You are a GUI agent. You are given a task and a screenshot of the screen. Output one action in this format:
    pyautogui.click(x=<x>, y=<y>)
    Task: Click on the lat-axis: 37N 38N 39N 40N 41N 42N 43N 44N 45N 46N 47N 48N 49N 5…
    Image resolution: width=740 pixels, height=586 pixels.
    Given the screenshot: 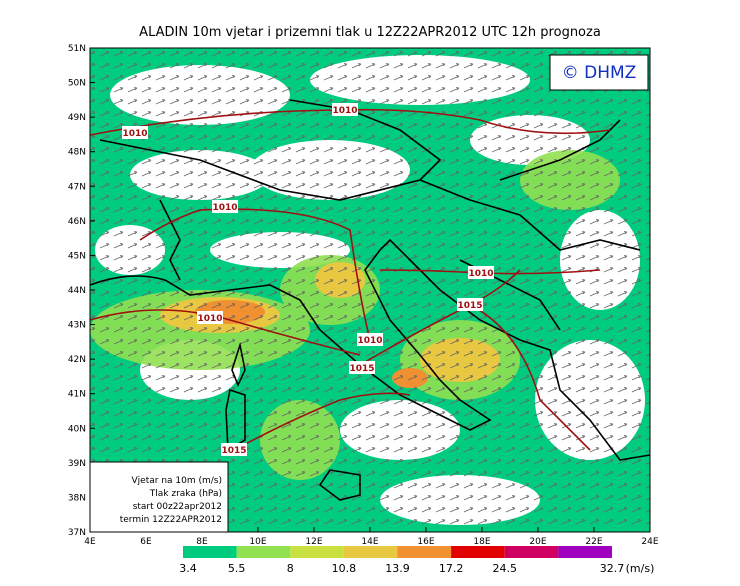 What is the action you would take?
    pyautogui.click(x=81, y=291)
    